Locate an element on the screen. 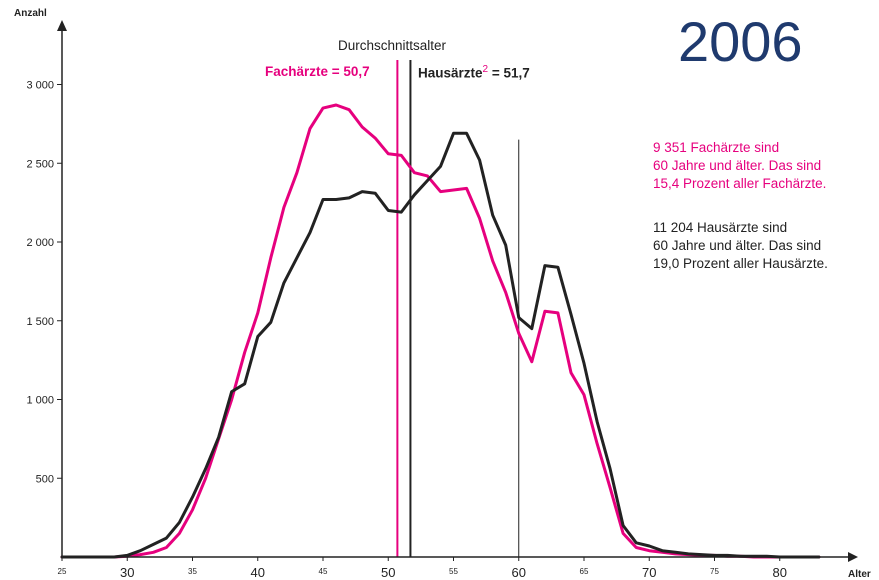  hausaerzte-mean-value: = 51,7 is located at coordinates (509, 73).